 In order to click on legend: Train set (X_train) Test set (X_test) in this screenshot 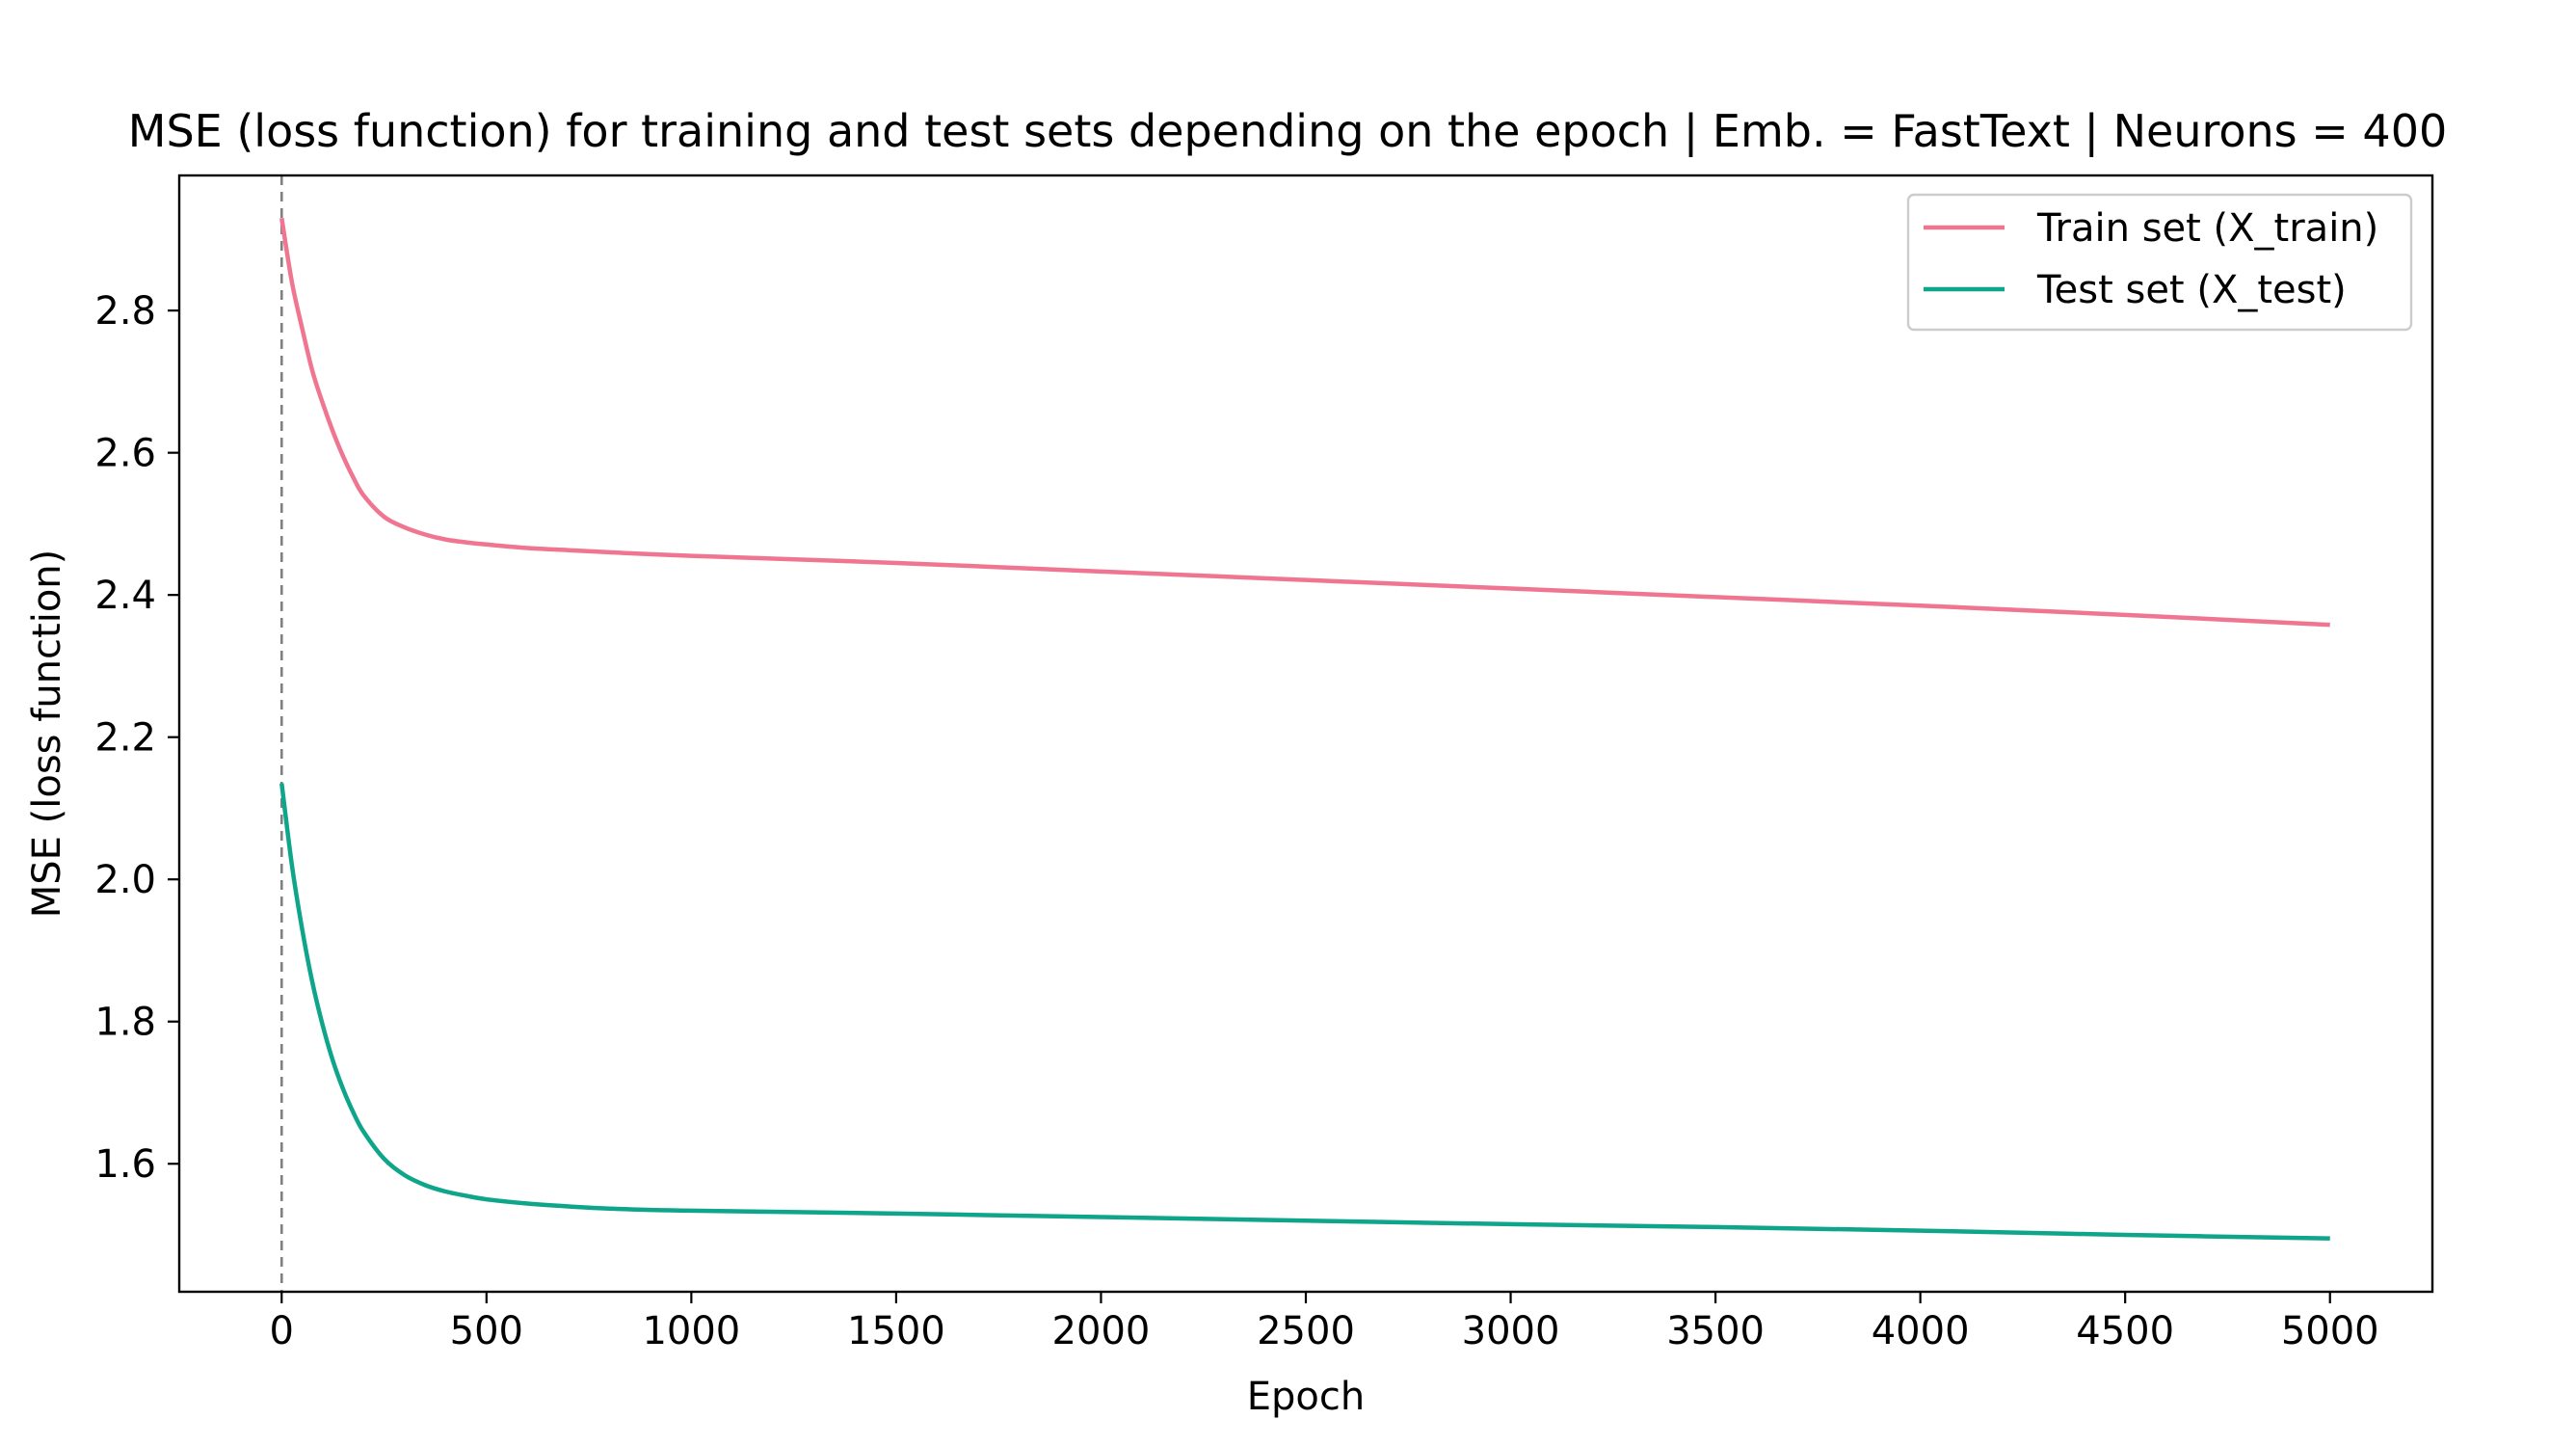, I will do `click(2159, 262)`.